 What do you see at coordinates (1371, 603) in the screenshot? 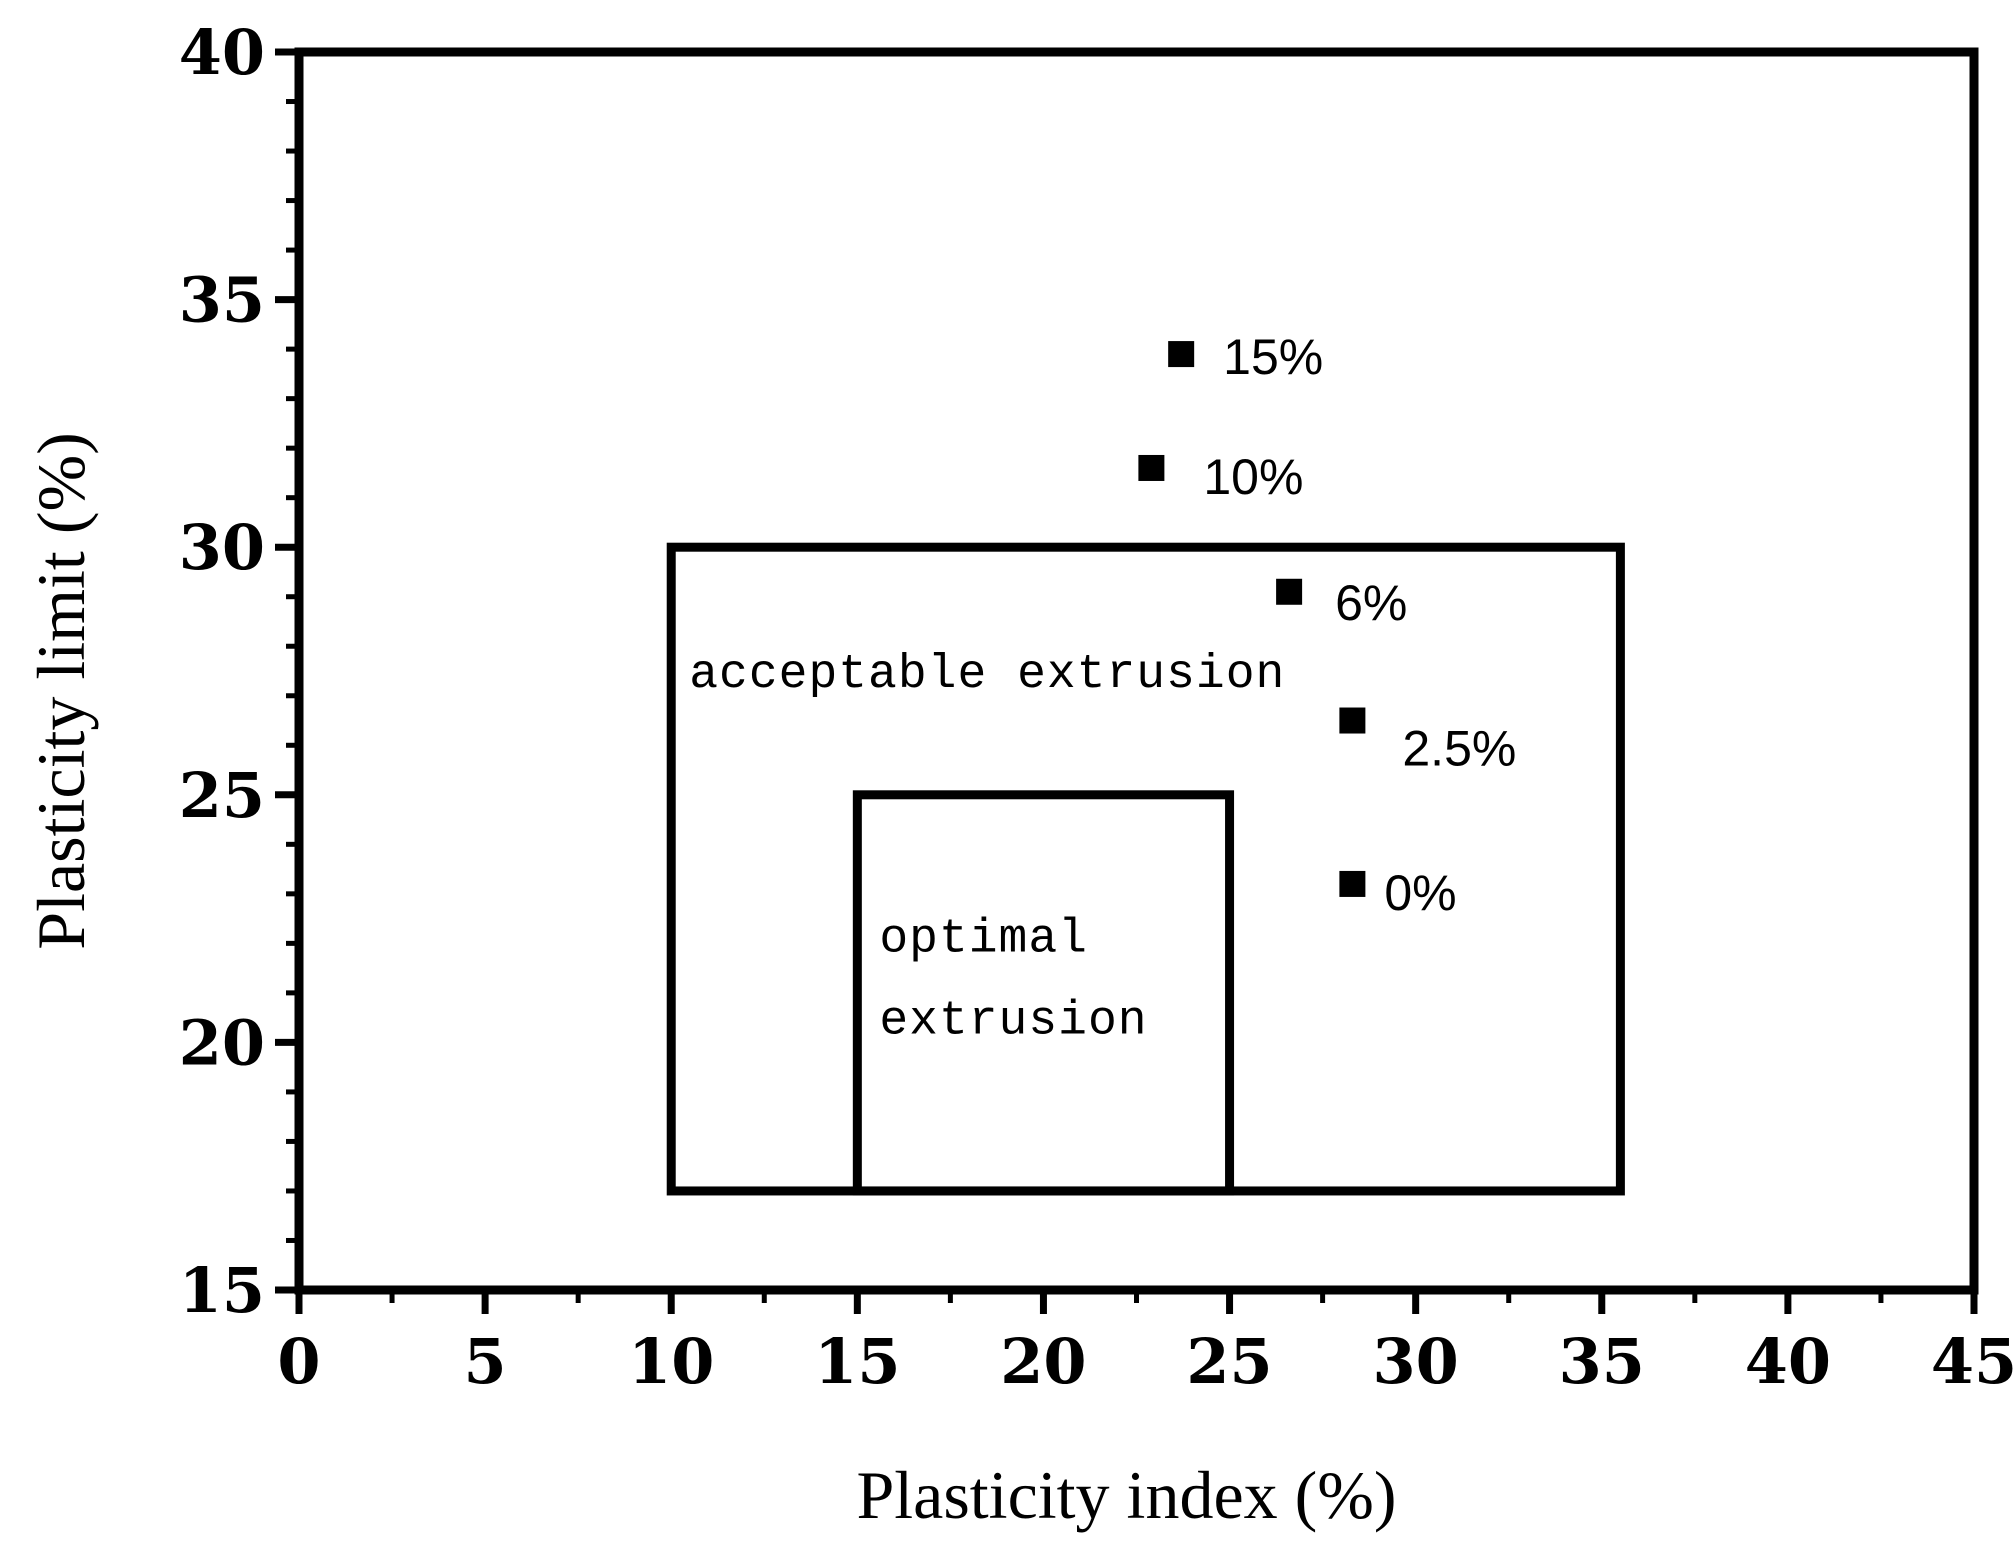
I see `data-point-label: 6%` at bounding box center [1371, 603].